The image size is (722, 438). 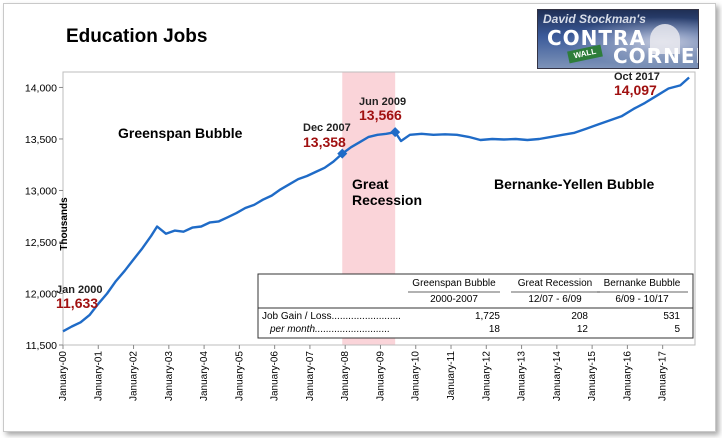 I want to click on table-col1-period: 2000-2007, so click(x=454, y=299).